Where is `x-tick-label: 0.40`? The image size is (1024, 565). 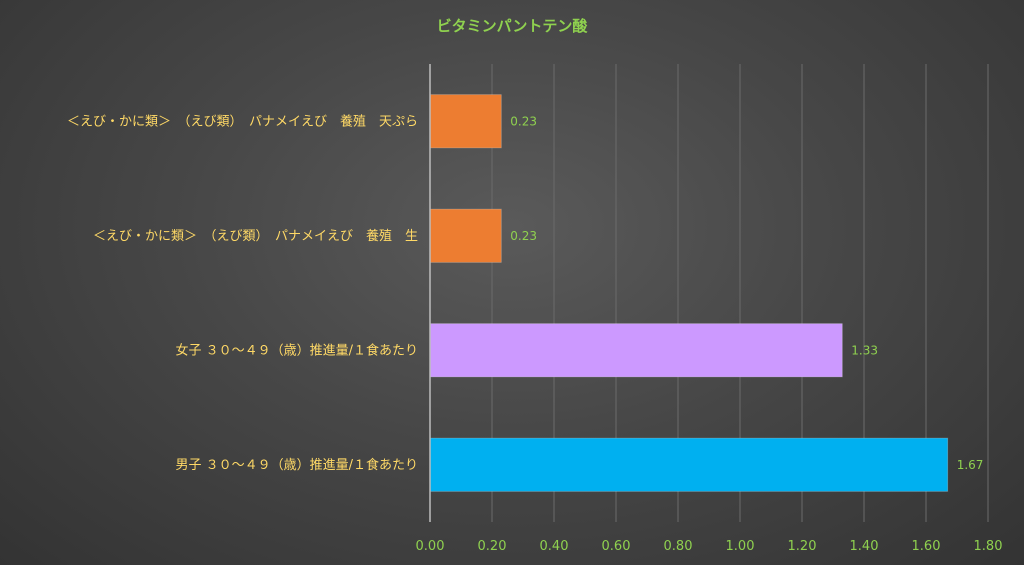
x-tick-label: 0.40 is located at coordinates (554, 546).